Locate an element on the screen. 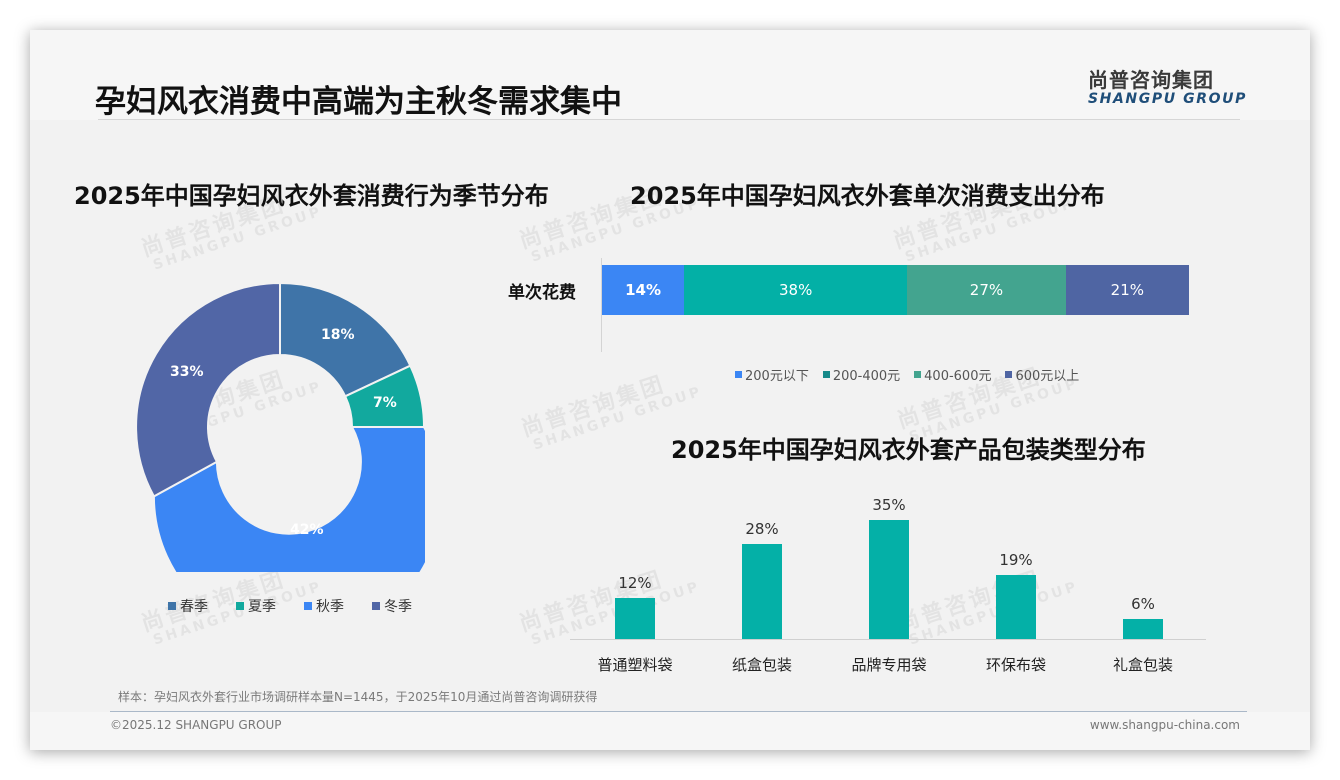 The image size is (1340, 780). donut-label-summer: 7% is located at coordinates (385, 403).